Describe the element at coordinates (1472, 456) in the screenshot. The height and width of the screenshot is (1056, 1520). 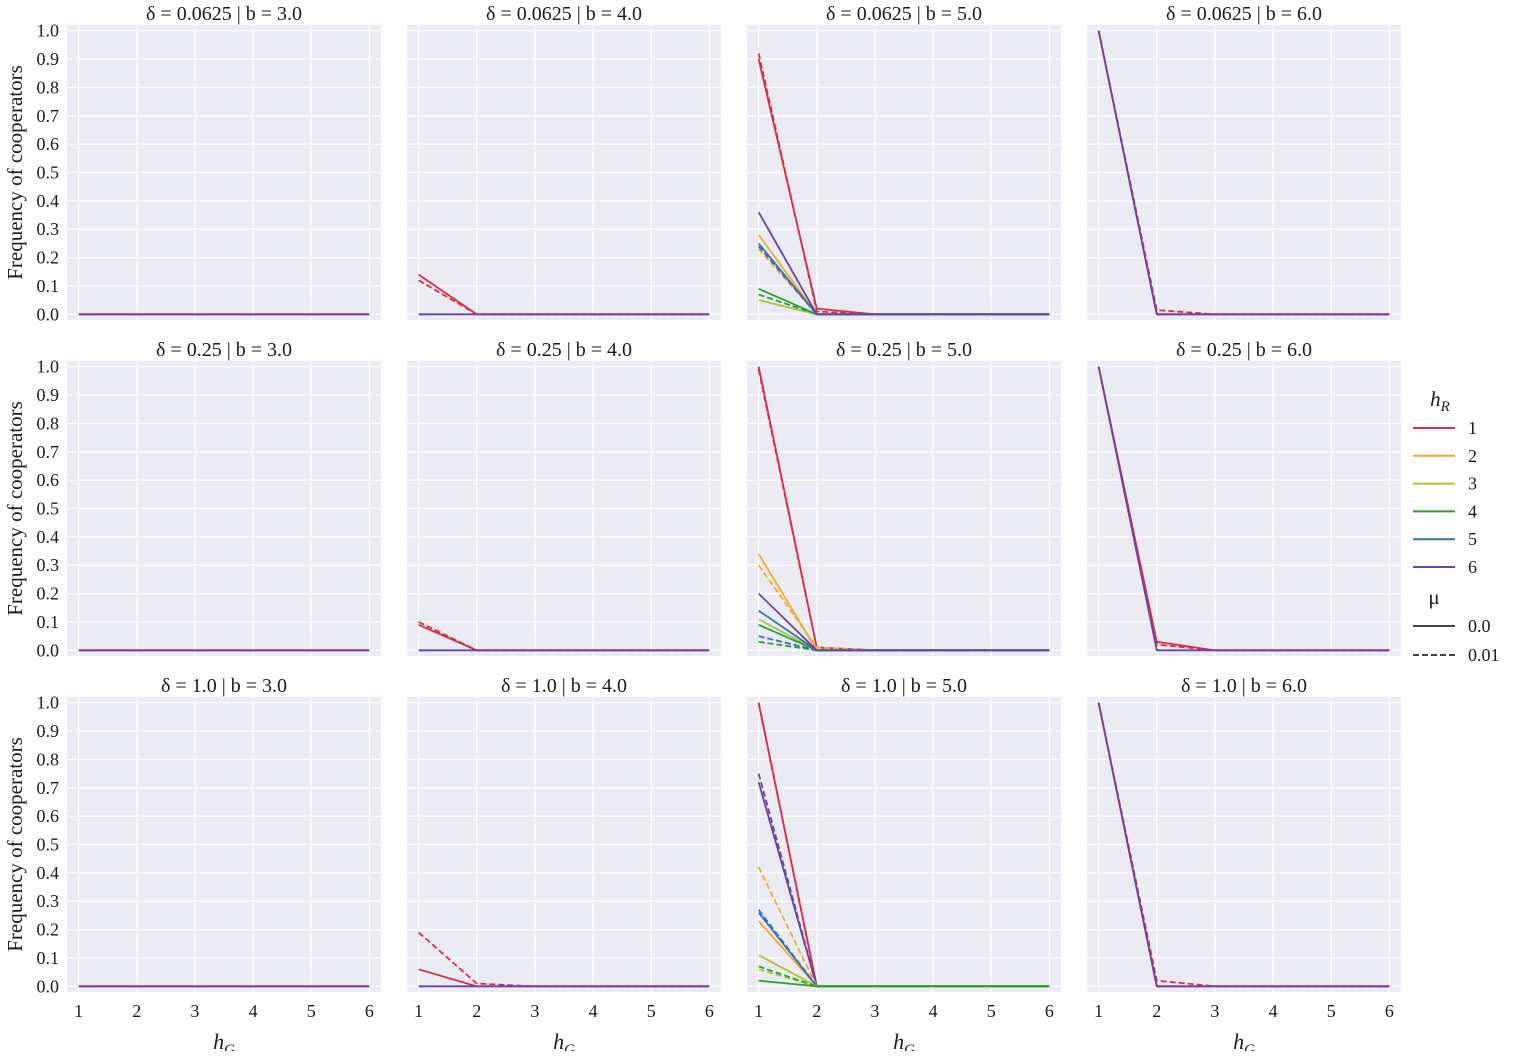
I see `legend-hue-label: 2` at that location.